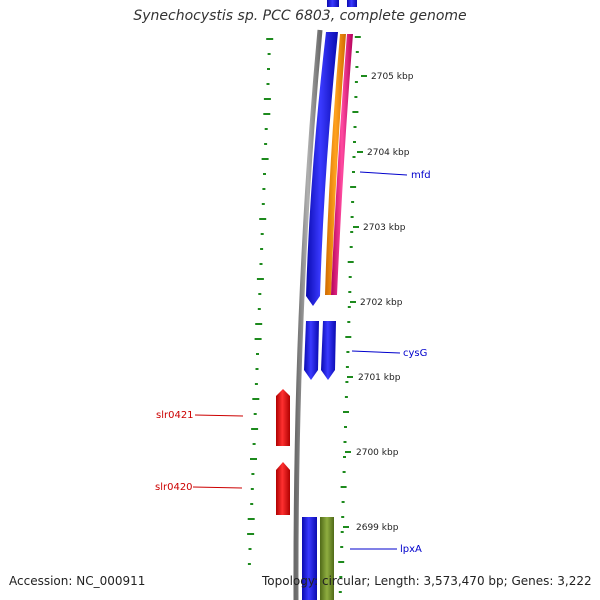 The height and width of the screenshot is (600, 600). Describe the element at coordinates (383, 173) in the screenshot. I see `leader-line-mfd` at that location.